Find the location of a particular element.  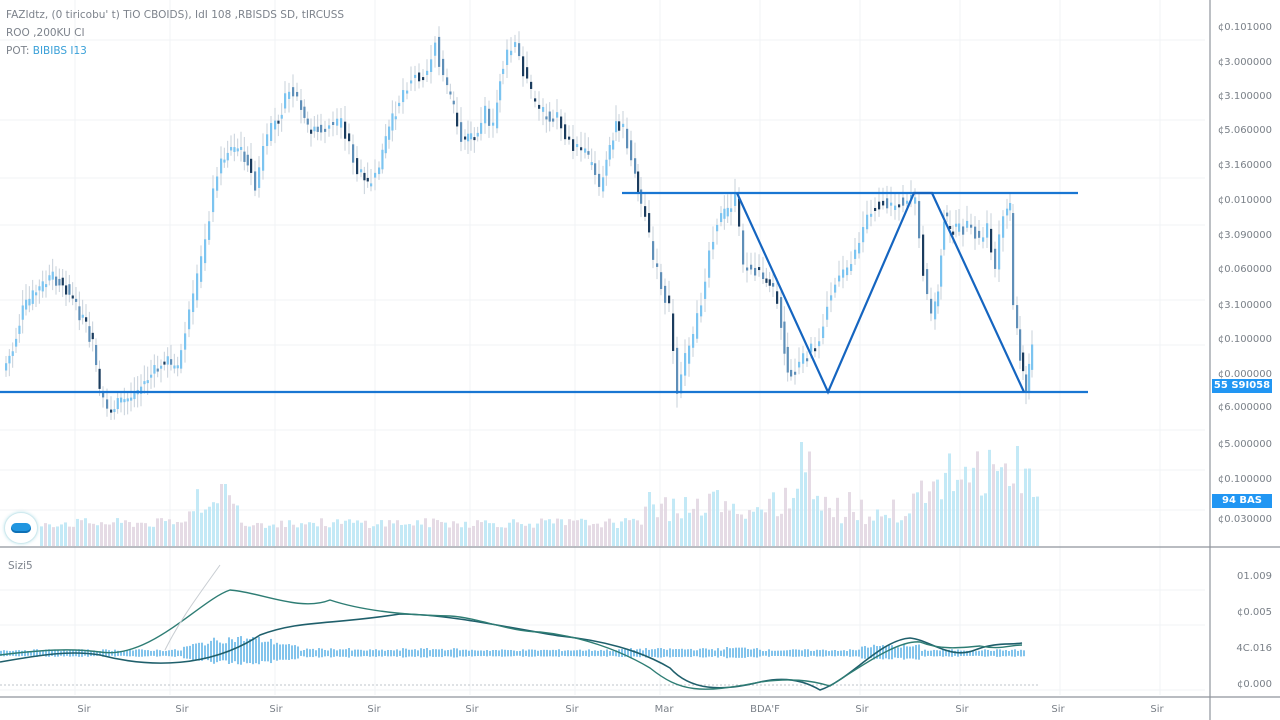

oscillator-axis-label: ¢0.000 is located at coordinates (1254, 684).